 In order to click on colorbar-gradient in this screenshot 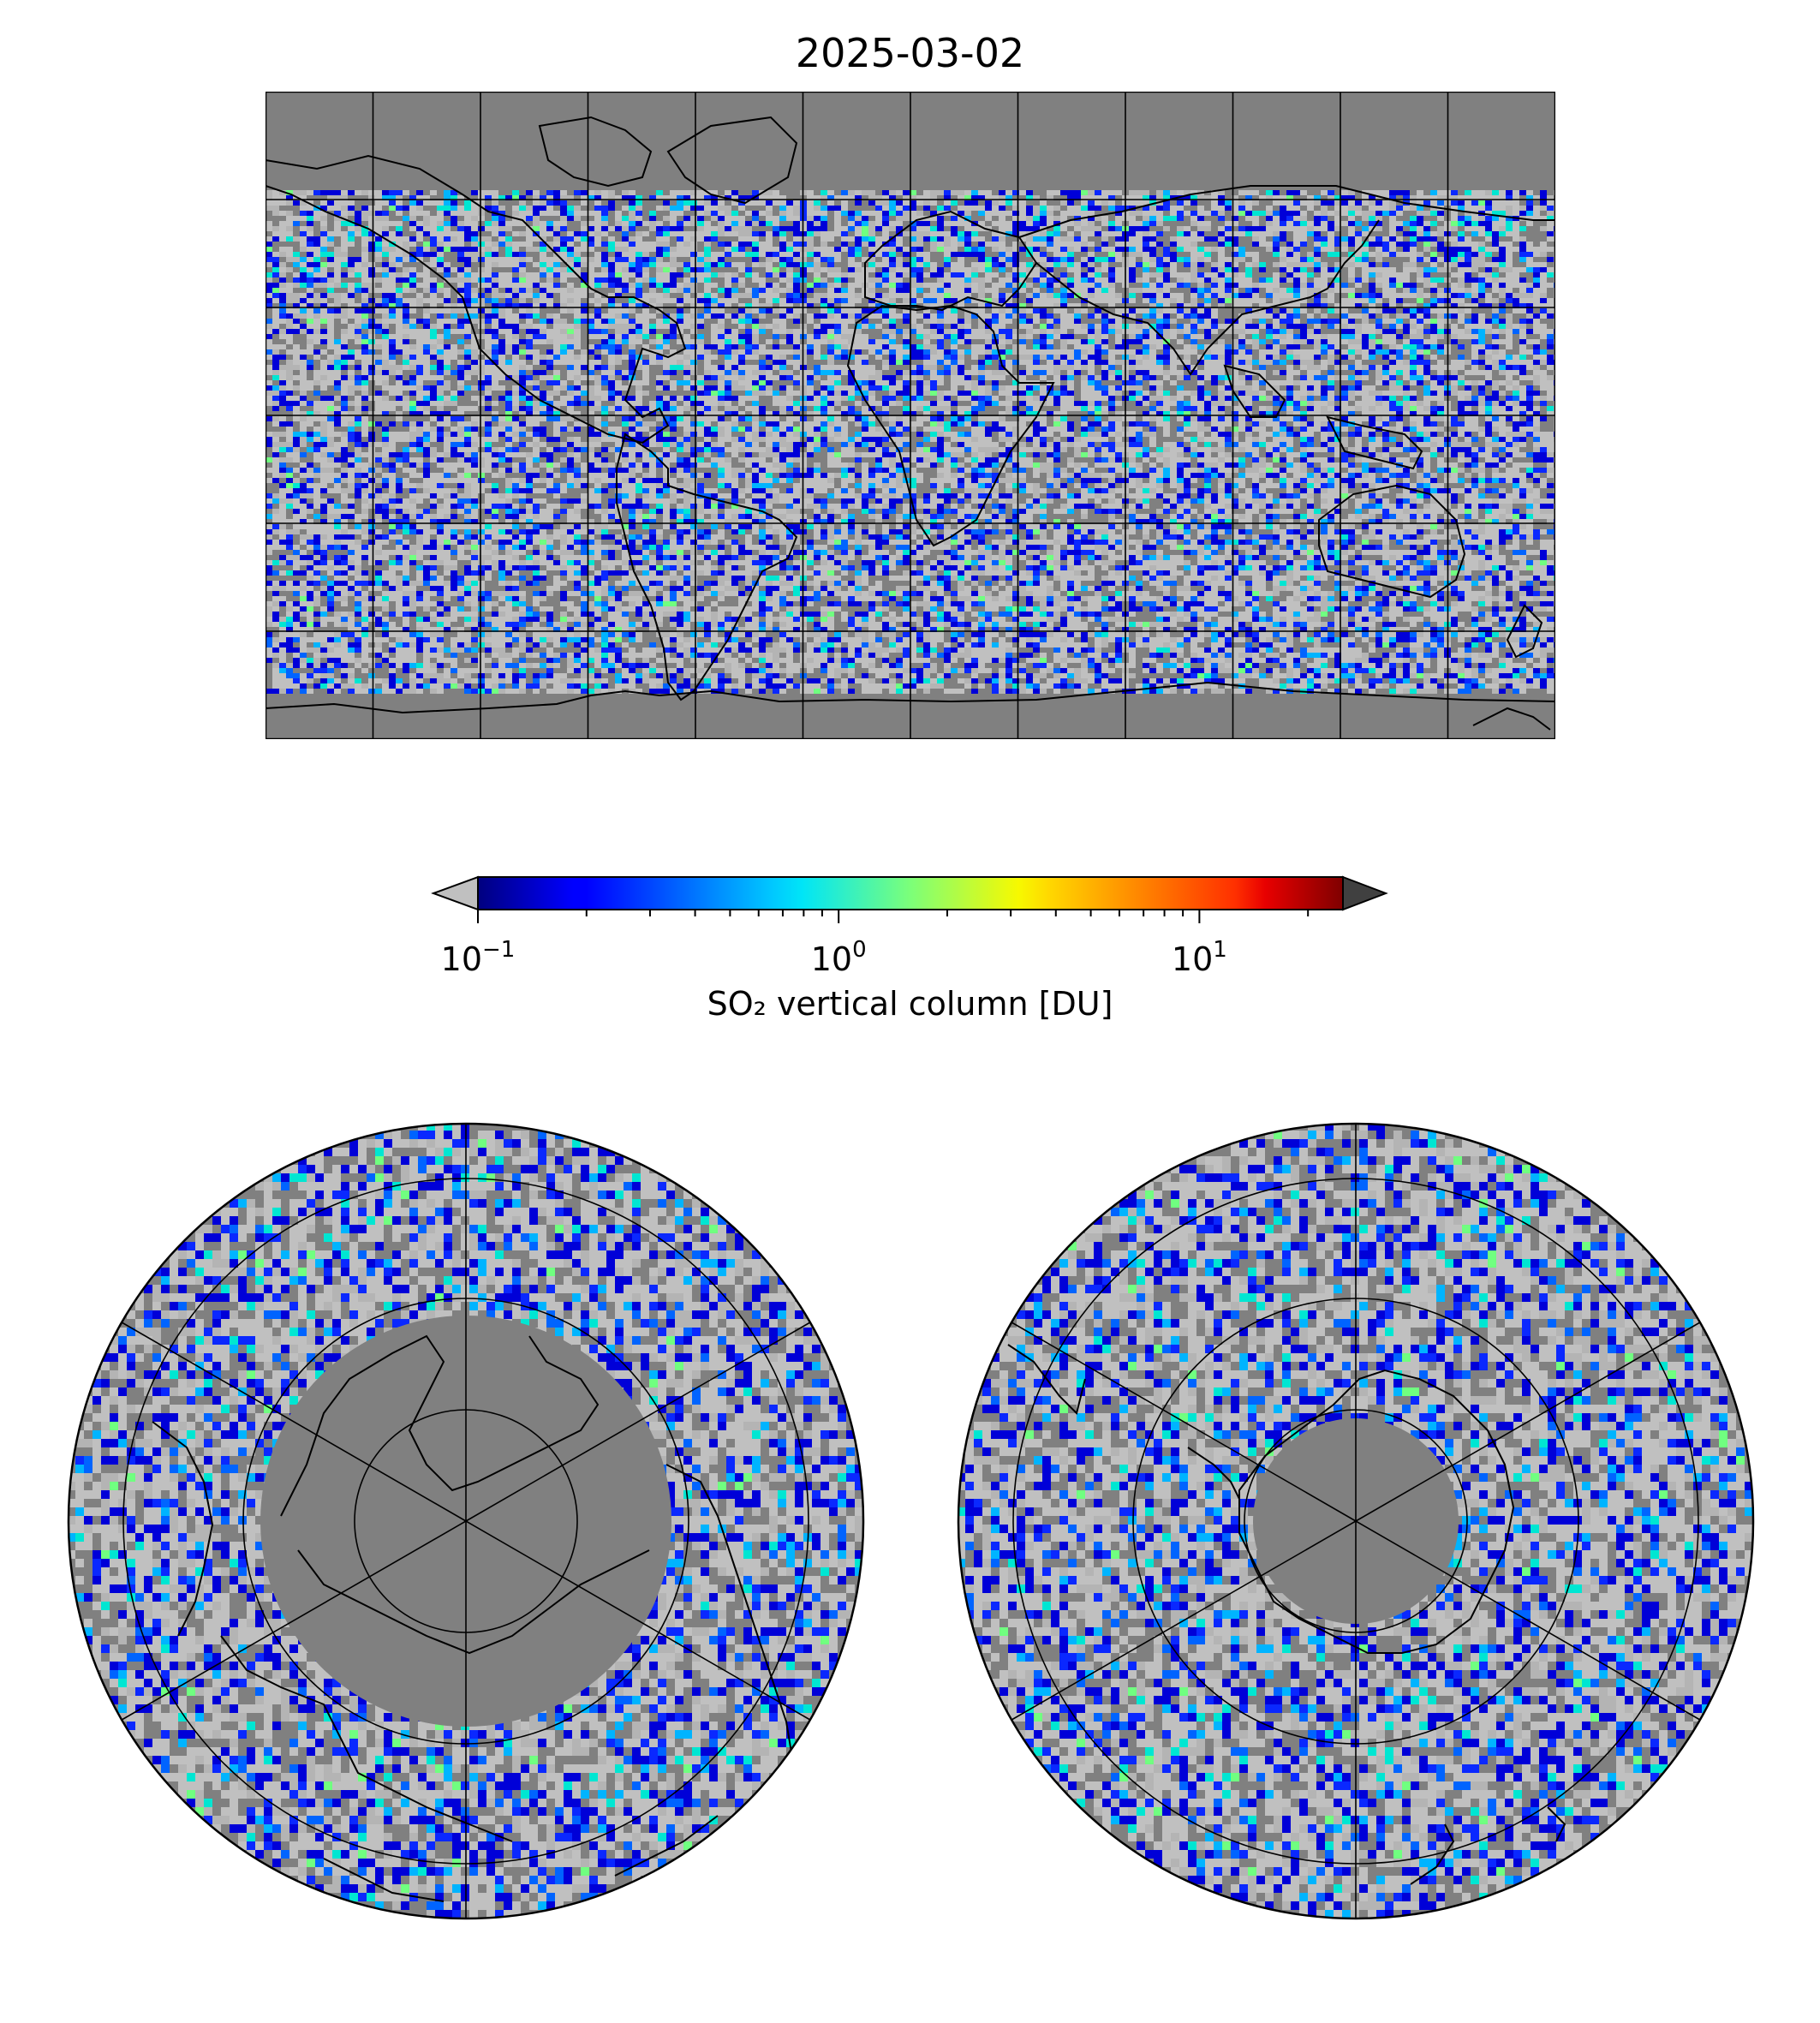, I will do `click(911, 893)`.